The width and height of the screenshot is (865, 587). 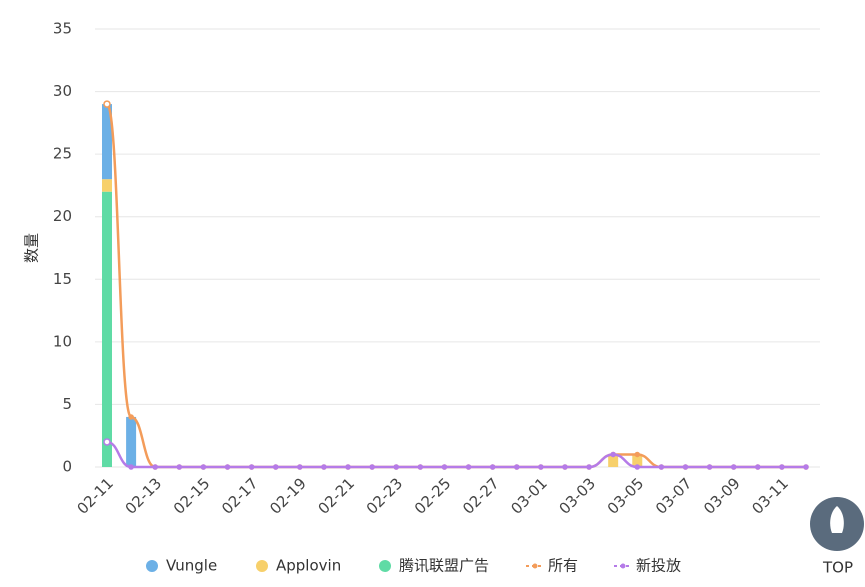 I want to click on y-tick-label: 0, so click(x=67, y=467).